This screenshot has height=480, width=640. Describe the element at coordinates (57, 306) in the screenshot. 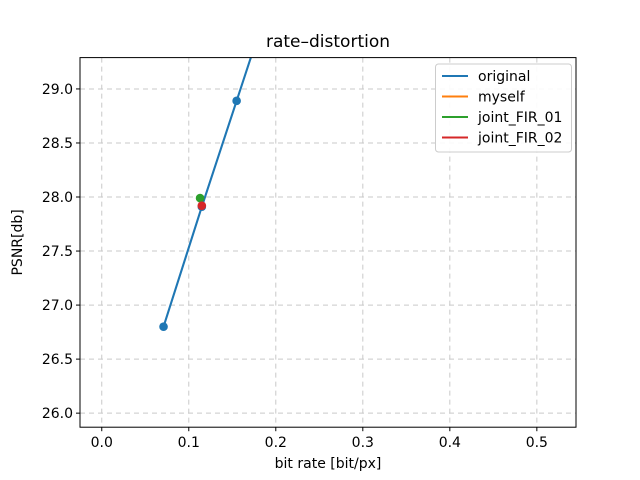

I see `y-tick-label: 27.0` at that location.